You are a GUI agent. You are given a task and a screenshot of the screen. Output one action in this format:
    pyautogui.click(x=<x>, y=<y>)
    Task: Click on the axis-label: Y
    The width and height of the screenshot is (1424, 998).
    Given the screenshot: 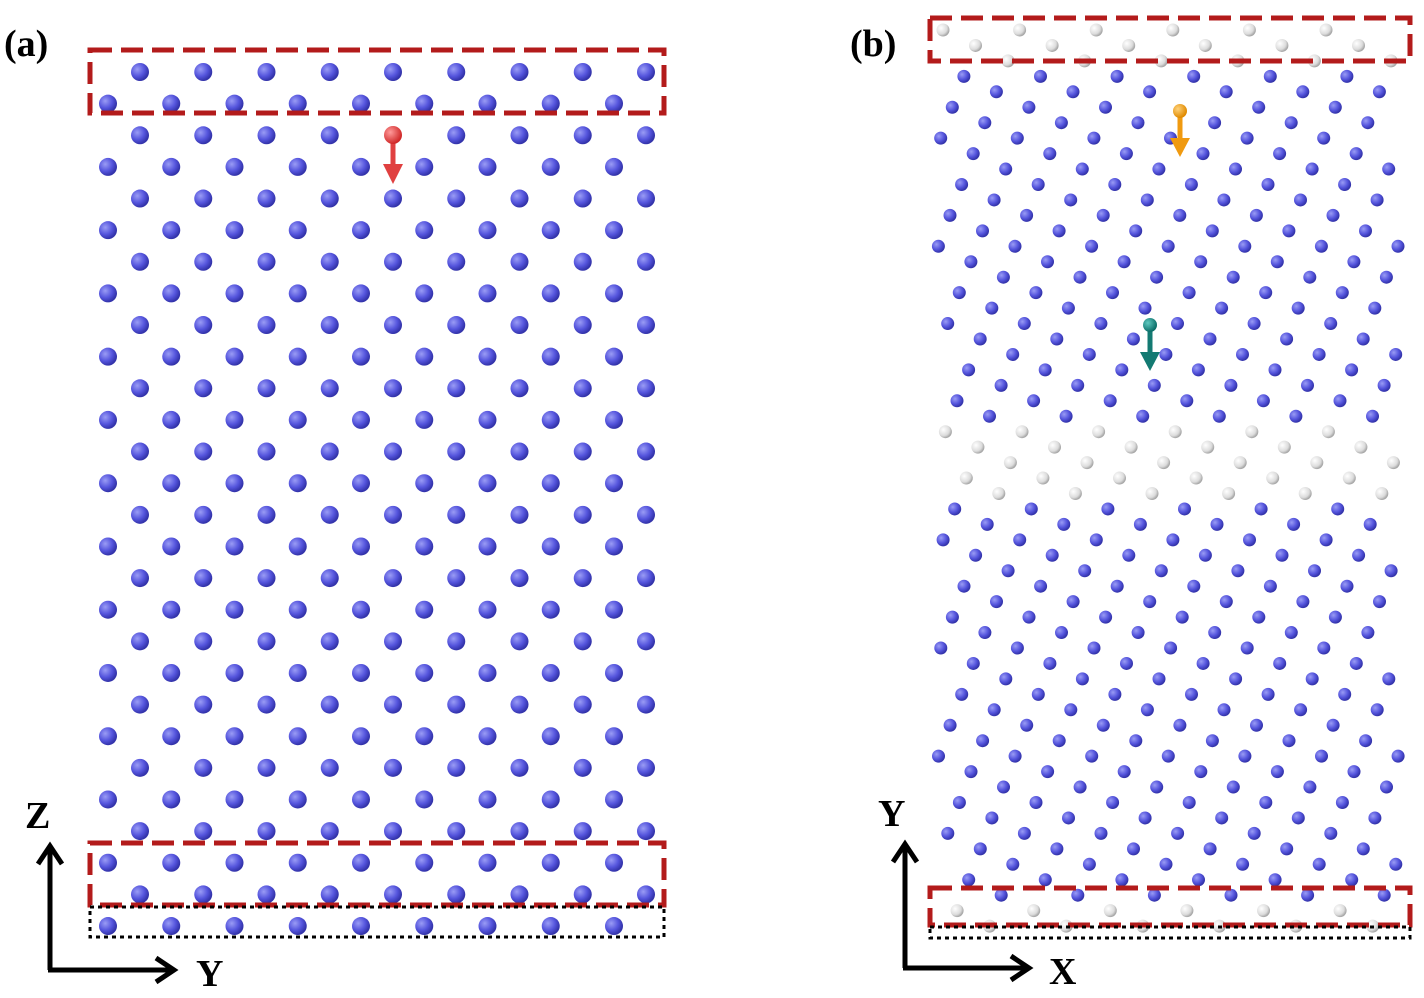 What is the action you would take?
    pyautogui.click(x=209, y=974)
    